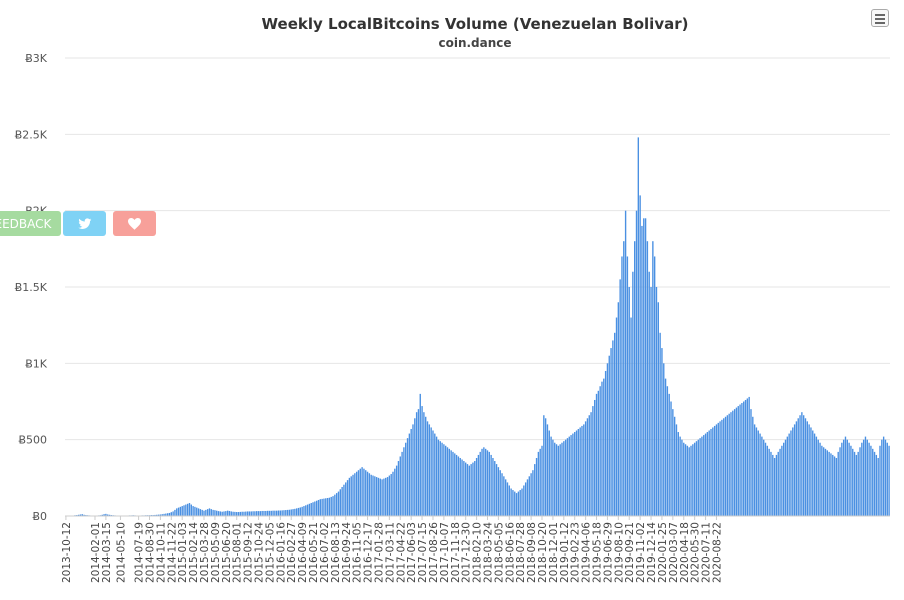 The height and width of the screenshot is (600, 904). I want to click on x-tick-label: 2017-10-07, so click(445, 552).